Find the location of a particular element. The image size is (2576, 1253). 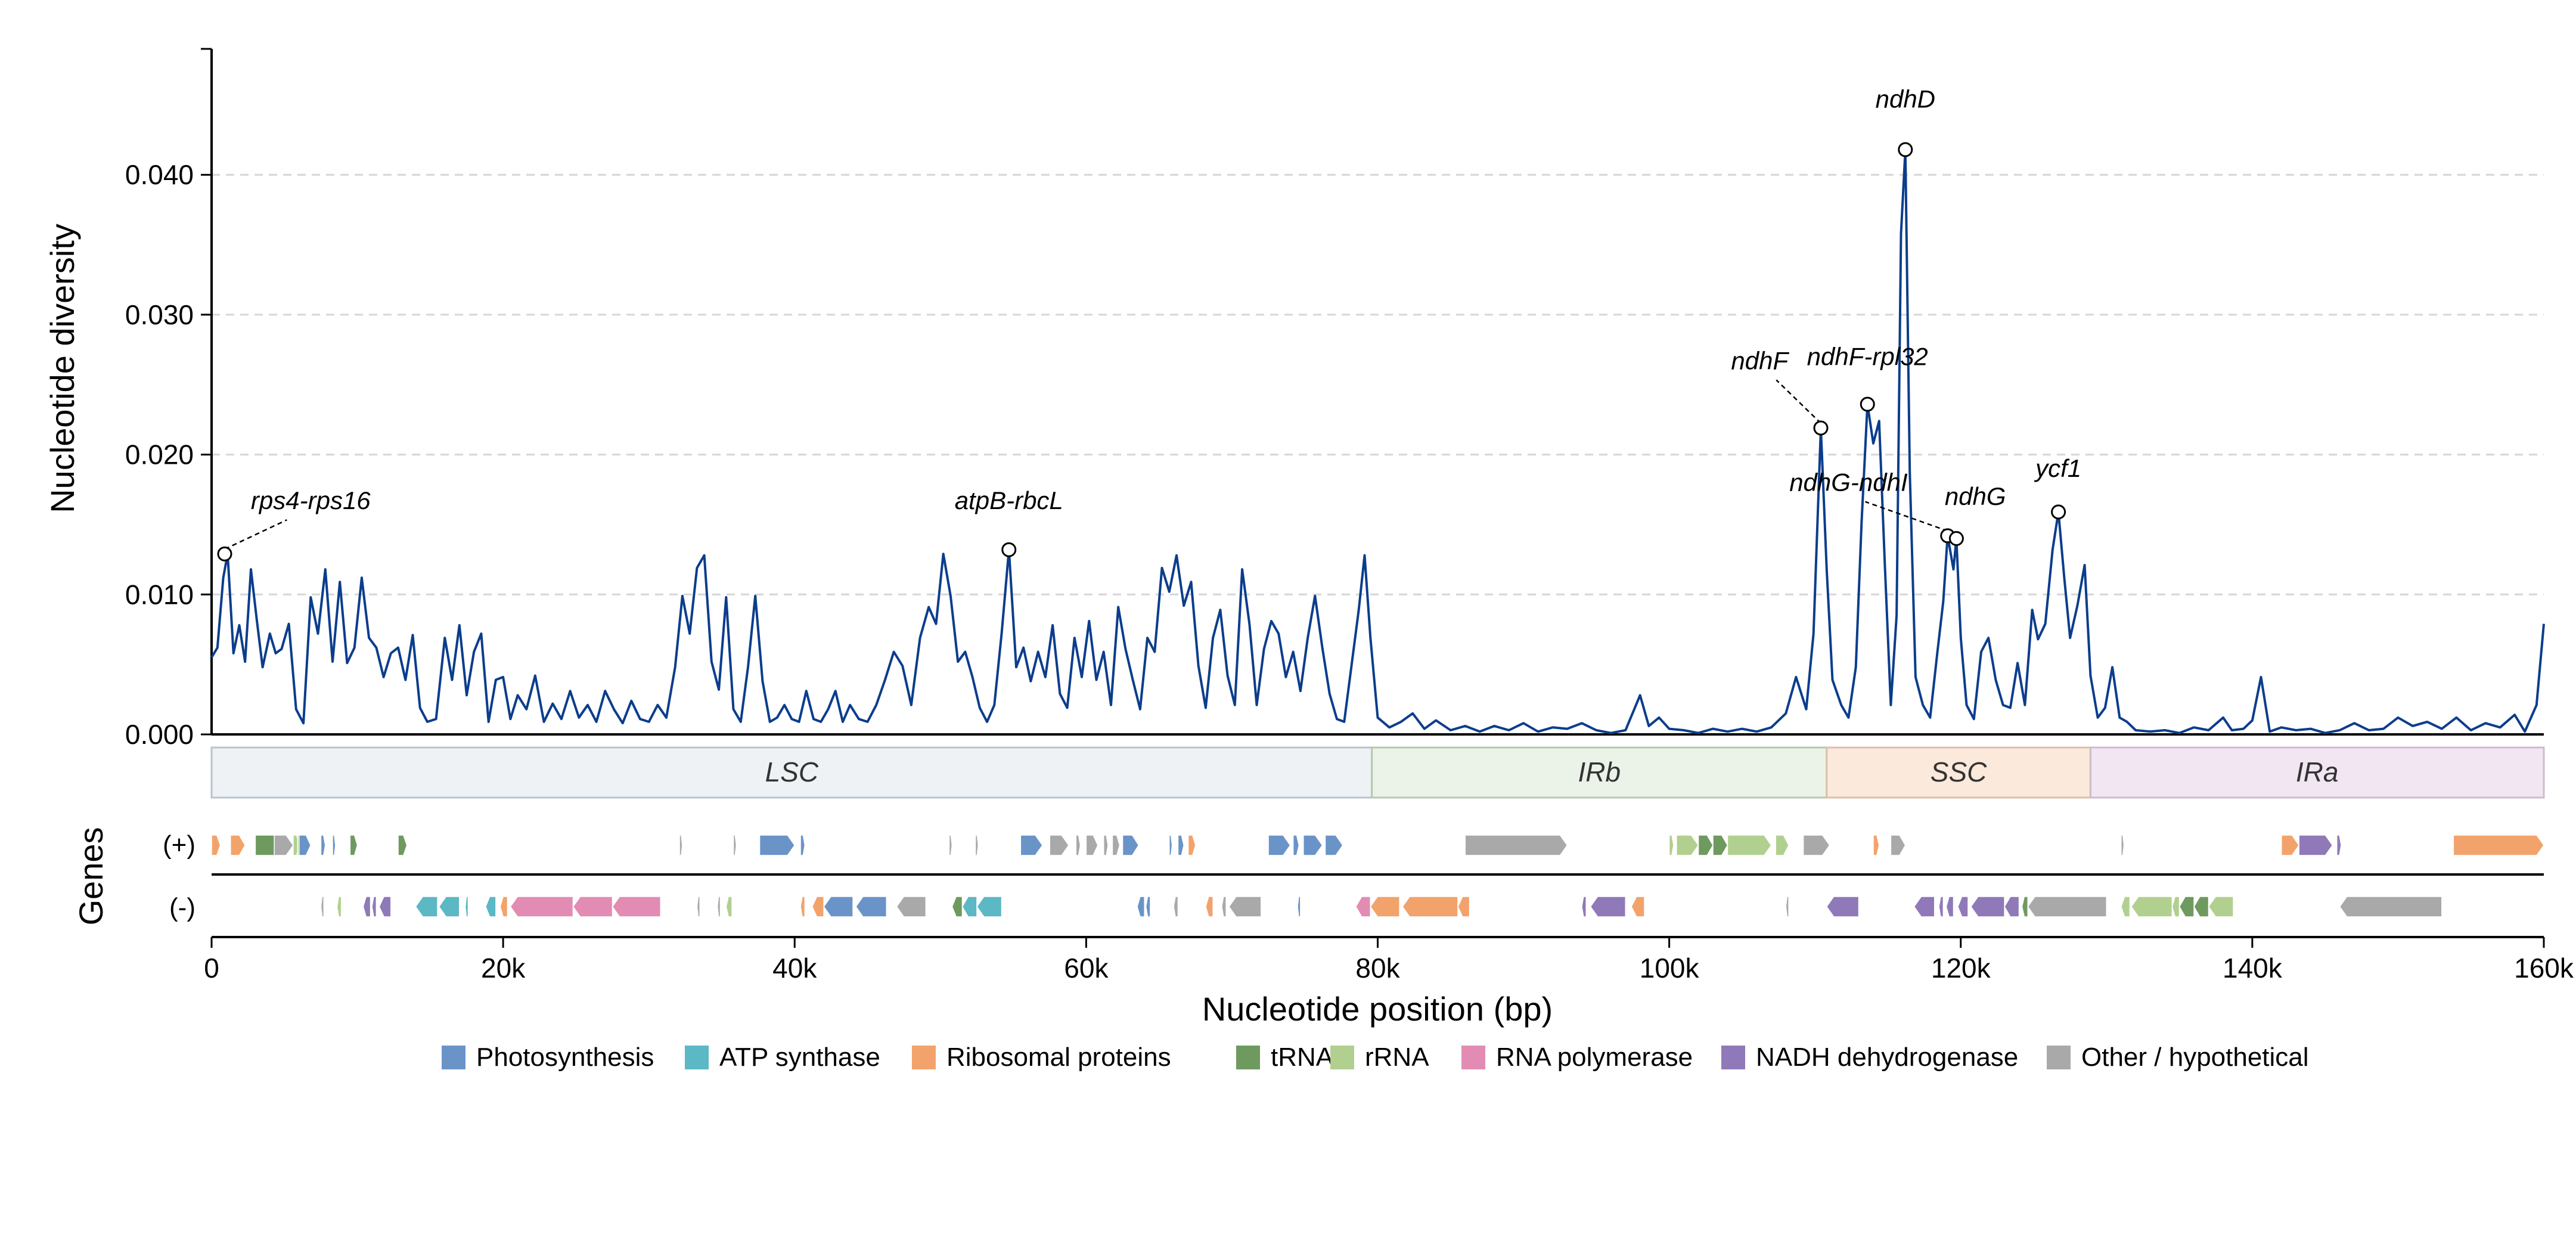

legend-swatch-rrna is located at coordinates (1342, 1057).